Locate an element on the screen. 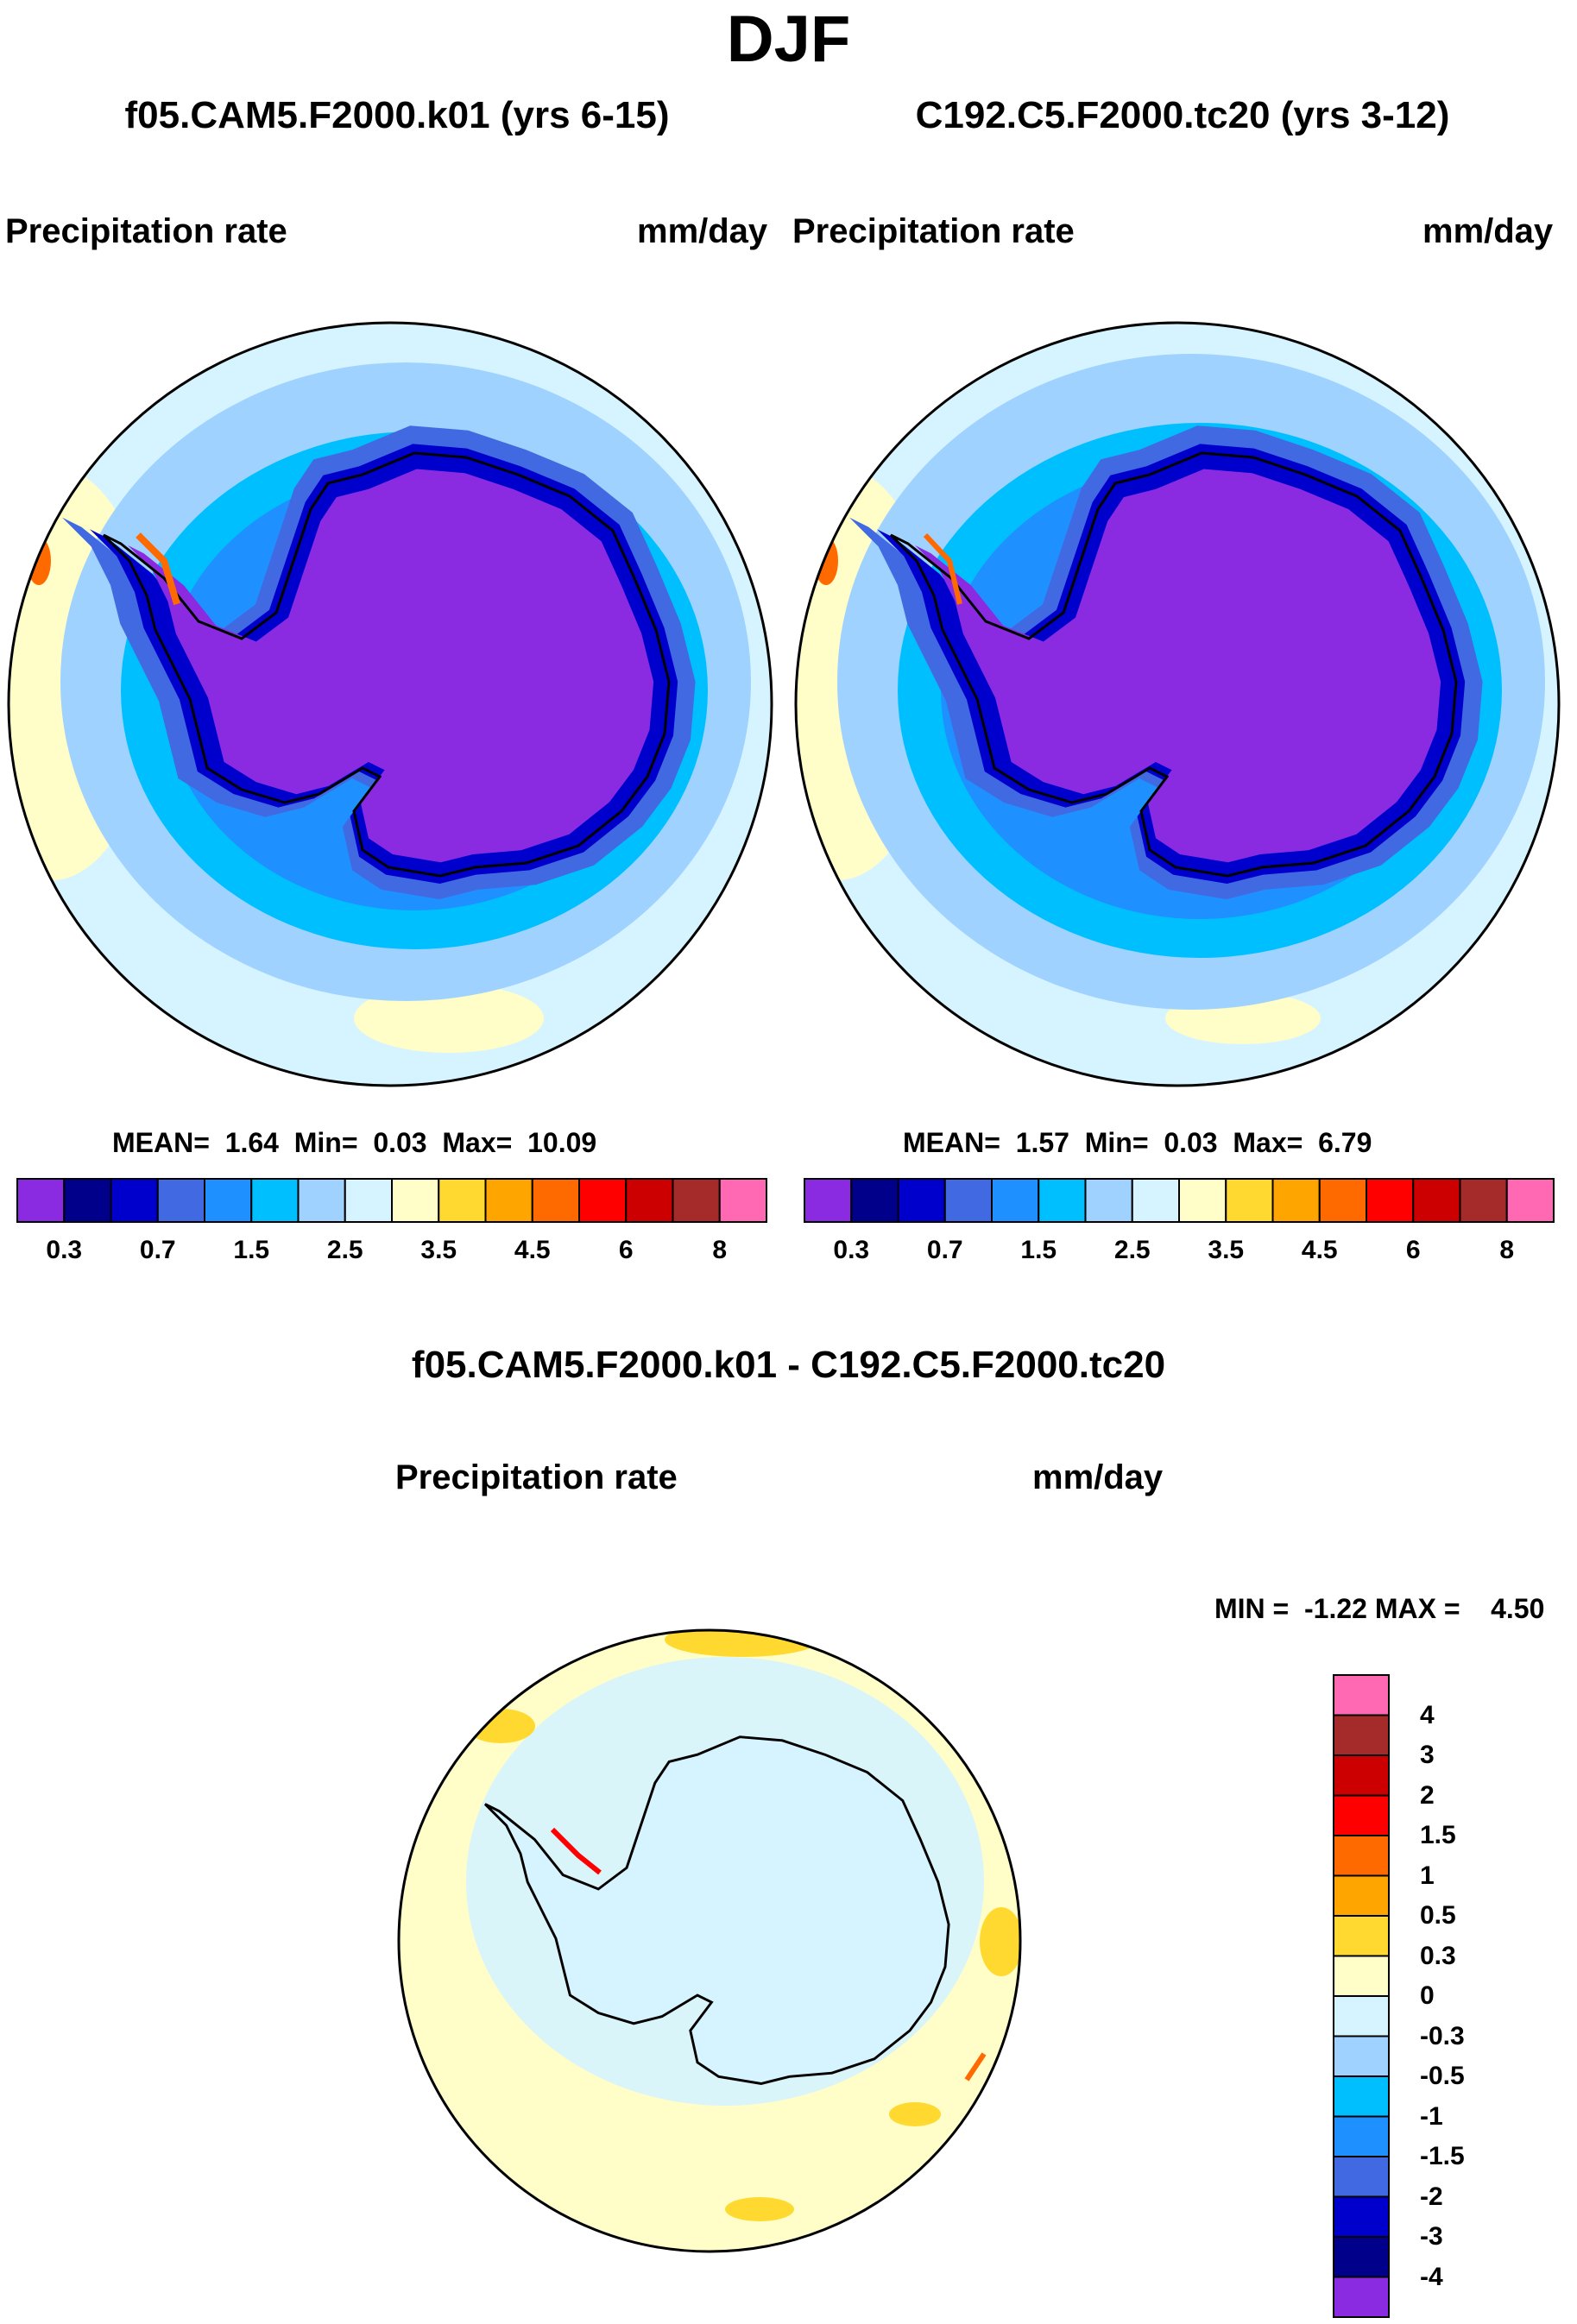 This screenshot has width=1577, height=2324. panel-1-variable: Precipitation rate is located at coordinates (146, 231).